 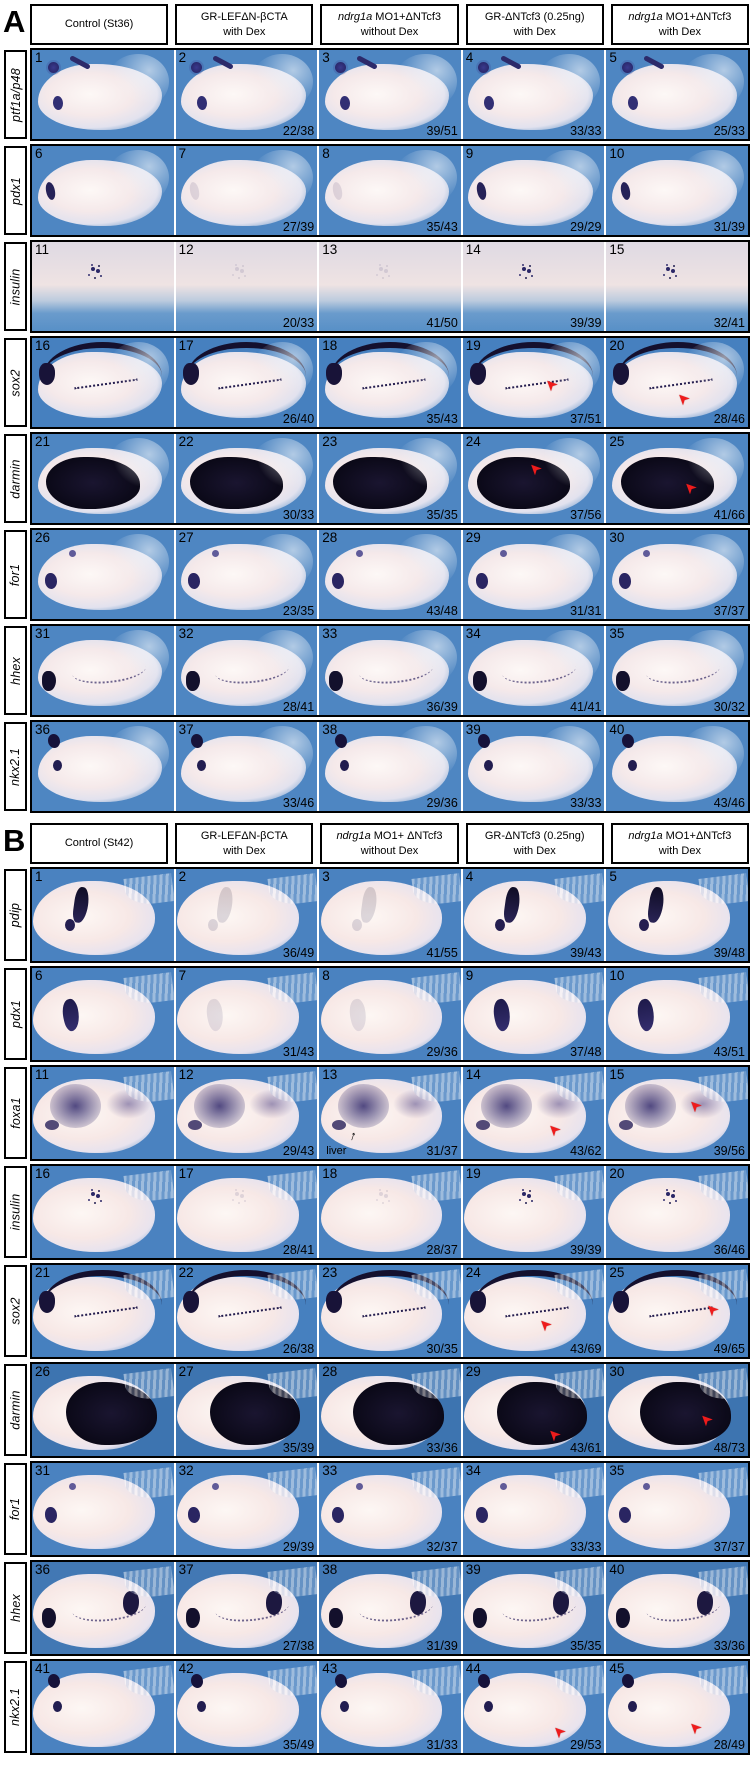 What do you see at coordinates (442, 419) in the screenshot?
I see `phenotype-count: 35/43` at bounding box center [442, 419].